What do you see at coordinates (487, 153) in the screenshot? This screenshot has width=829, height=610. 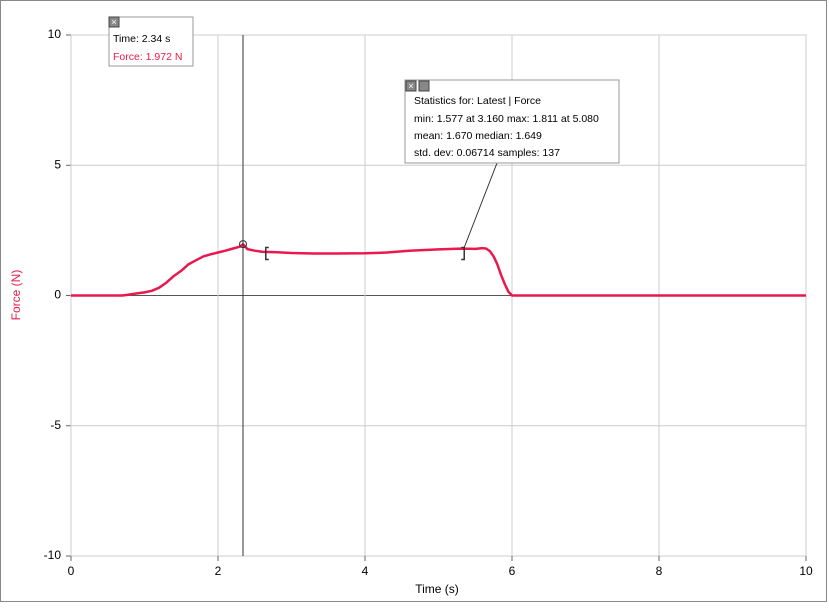 I see `stats-line: std. dev: 0.06714 samples: 137` at bounding box center [487, 153].